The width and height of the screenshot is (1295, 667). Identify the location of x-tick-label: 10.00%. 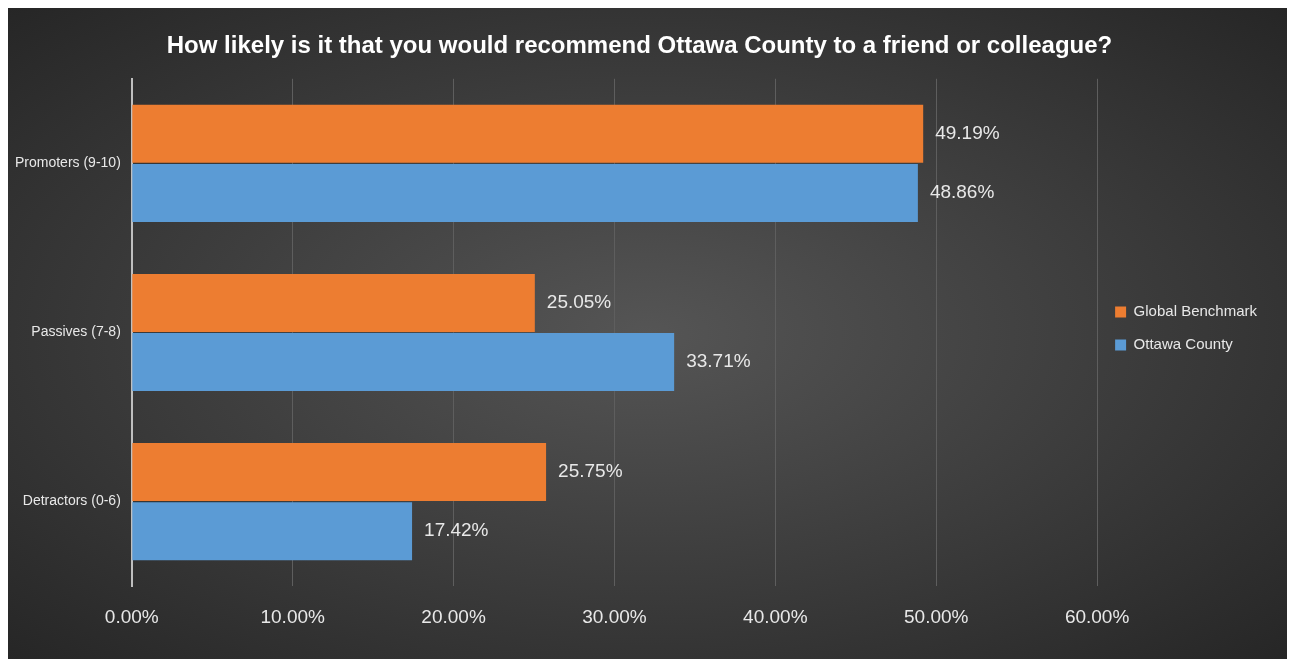
(293, 616).